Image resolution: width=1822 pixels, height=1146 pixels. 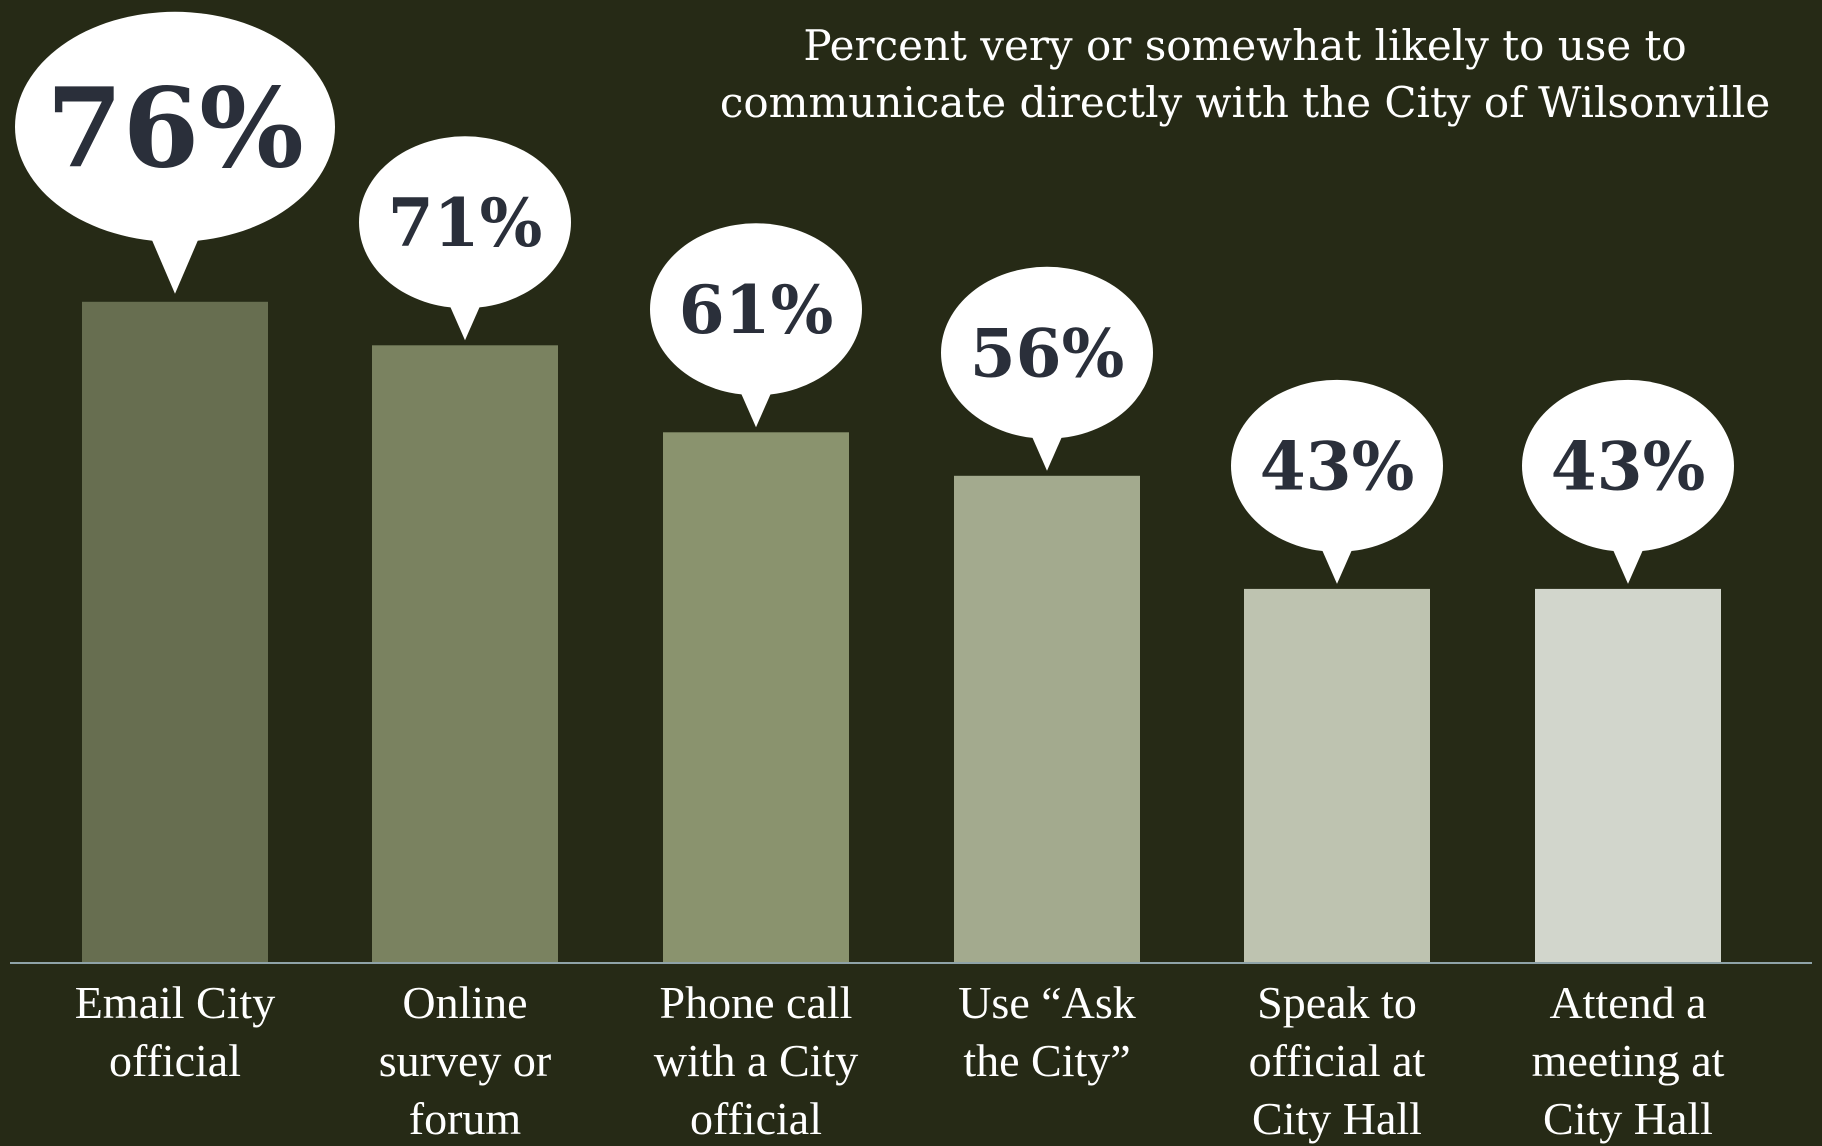 I want to click on data-label-4: 56%, so click(x=1047, y=354).